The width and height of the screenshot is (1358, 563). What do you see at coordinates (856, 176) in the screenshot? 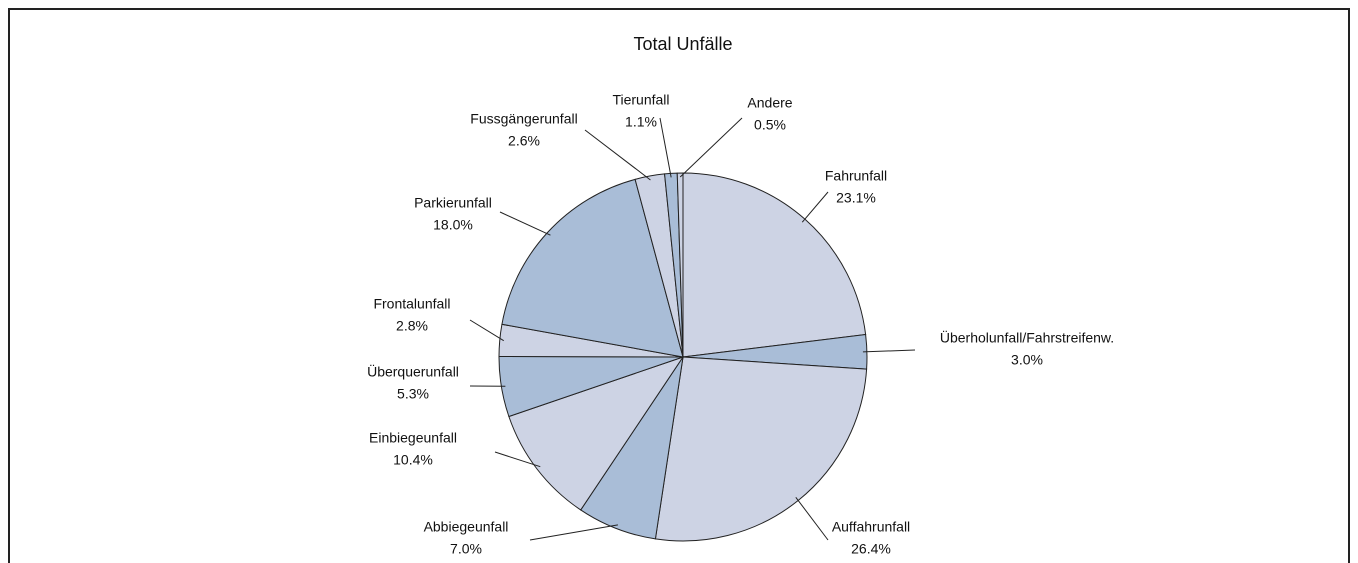
I see `slice-label: Fahrunfall` at bounding box center [856, 176].